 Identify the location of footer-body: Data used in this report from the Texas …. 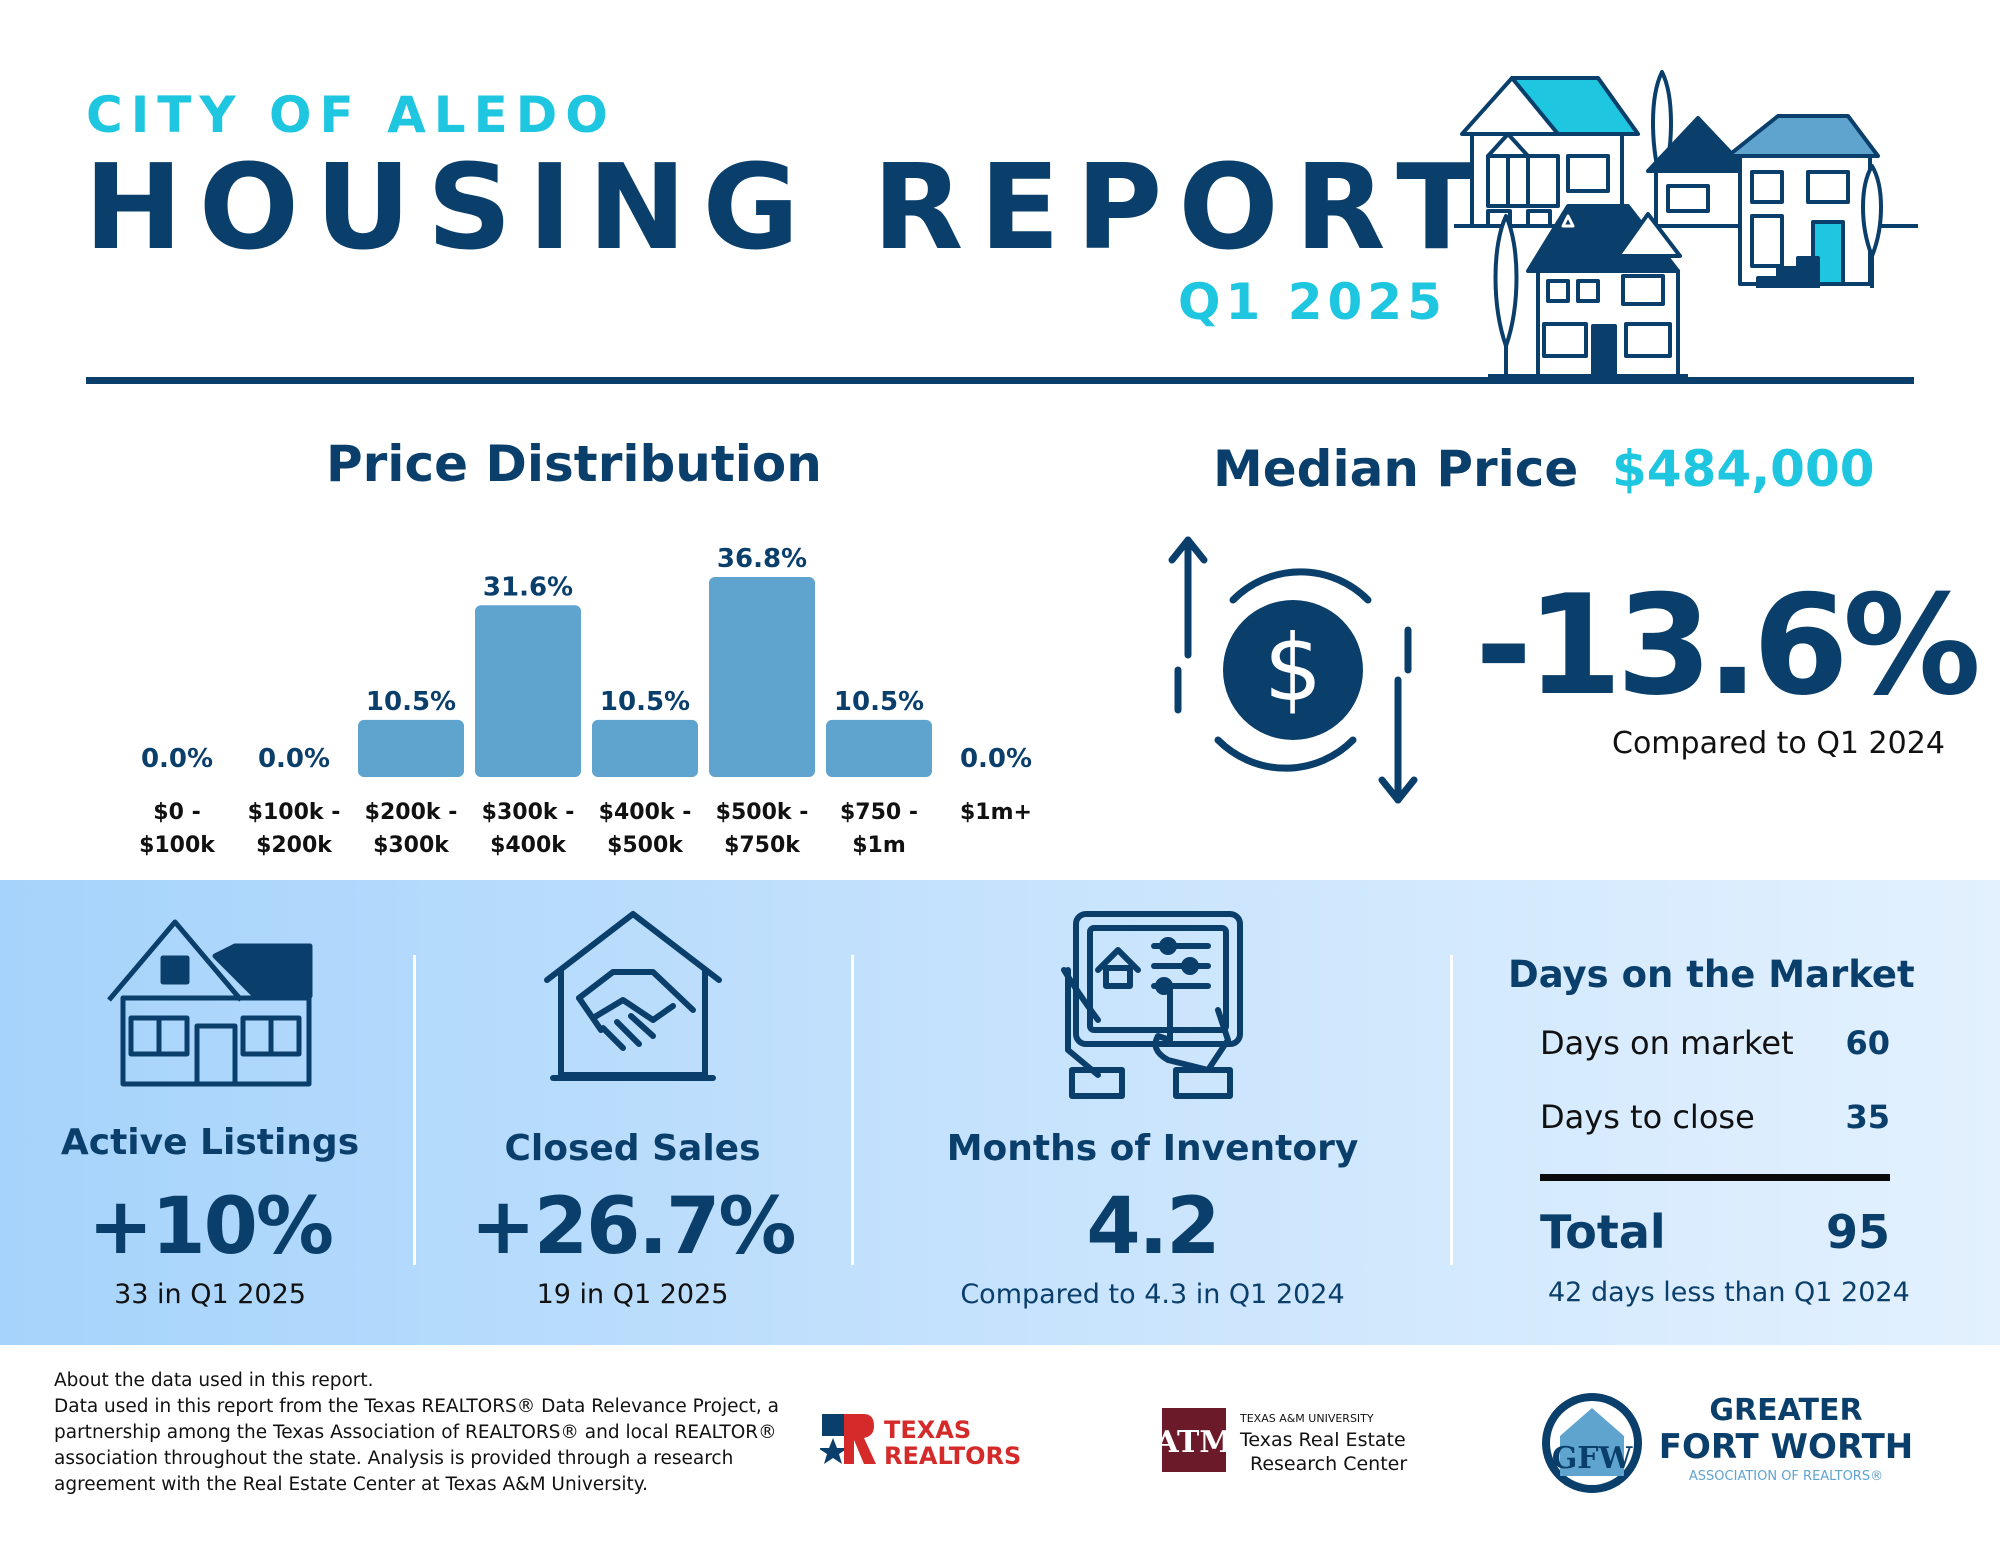
(416, 1445).